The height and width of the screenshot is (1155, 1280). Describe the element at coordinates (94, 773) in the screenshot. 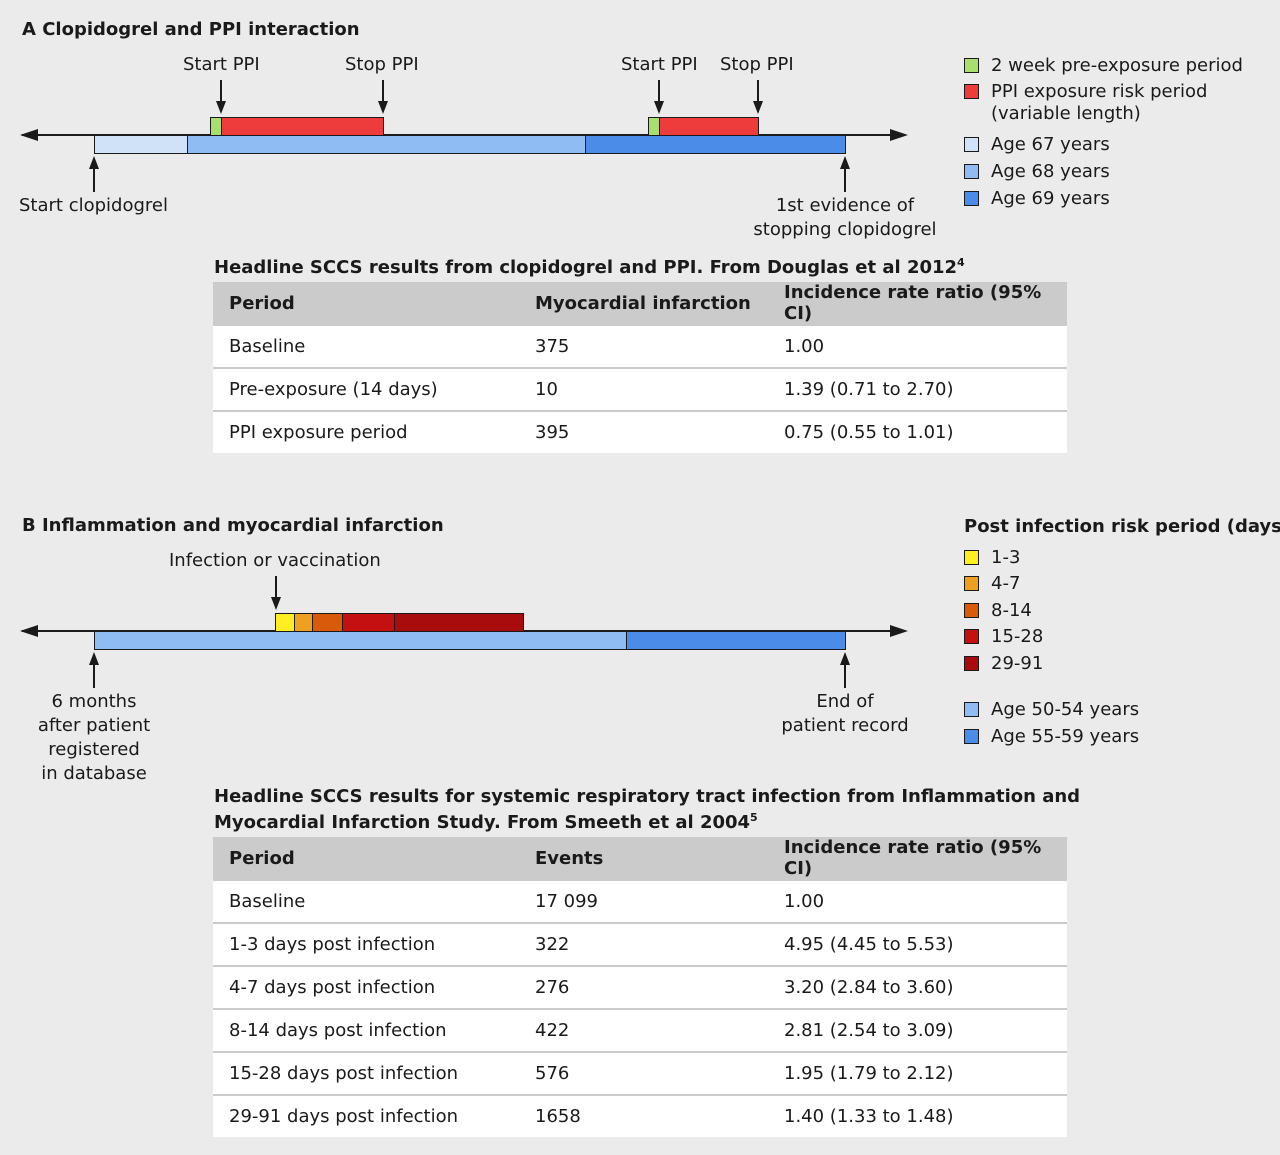

I see `start-record-label-line4: in database` at that location.